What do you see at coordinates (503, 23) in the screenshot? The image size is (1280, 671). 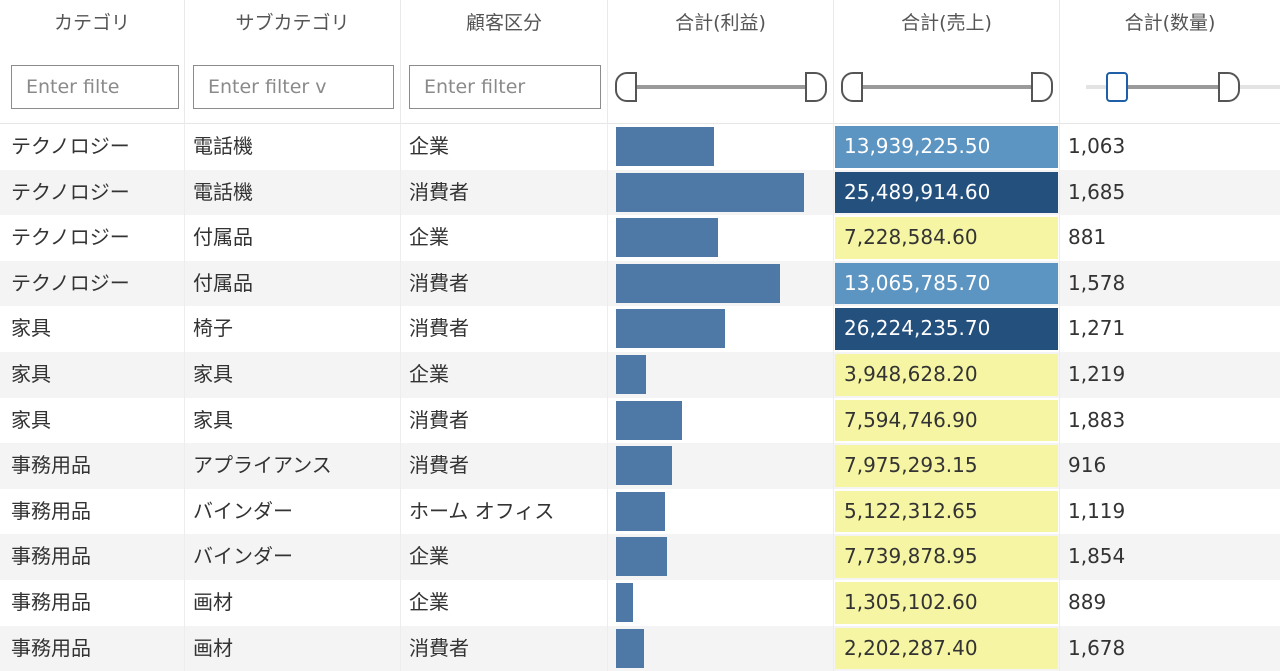 I see `column-title-segment: 顧客区分` at bounding box center [503, 23].